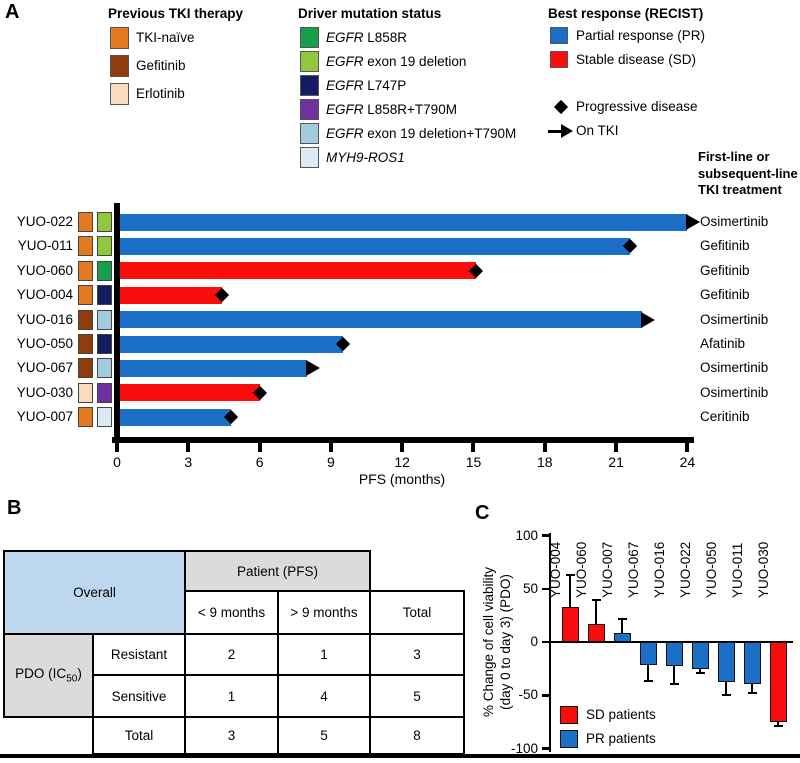  What do you see at coordinates (561, 107) in the screenshot?
I see `progressive-disease-diamond-icon` at bounding box center [561, 107].